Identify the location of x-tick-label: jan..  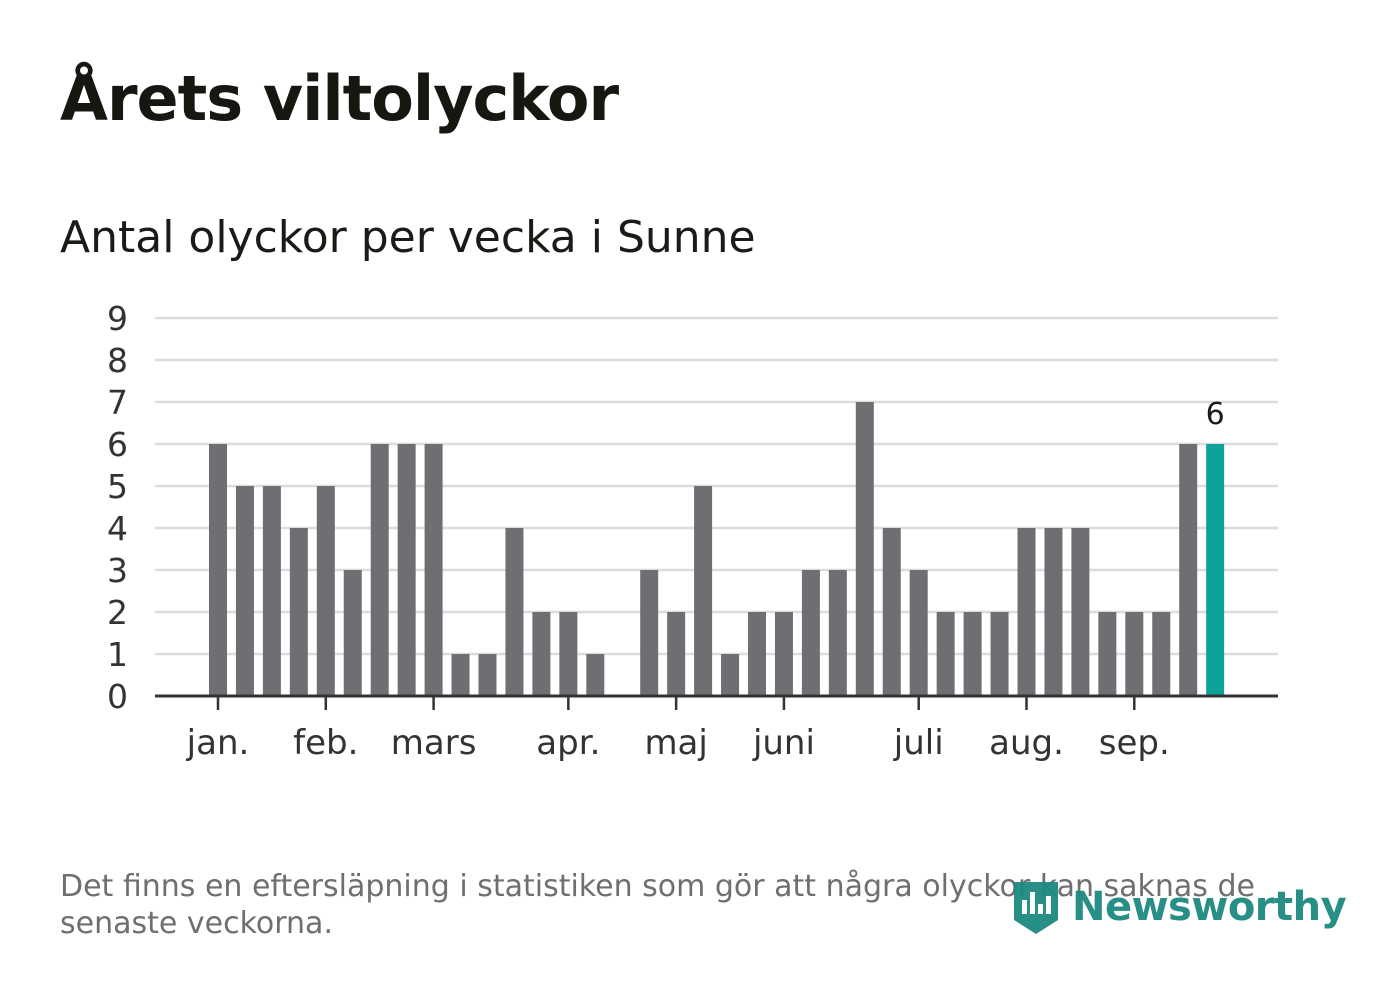
(218, 743).